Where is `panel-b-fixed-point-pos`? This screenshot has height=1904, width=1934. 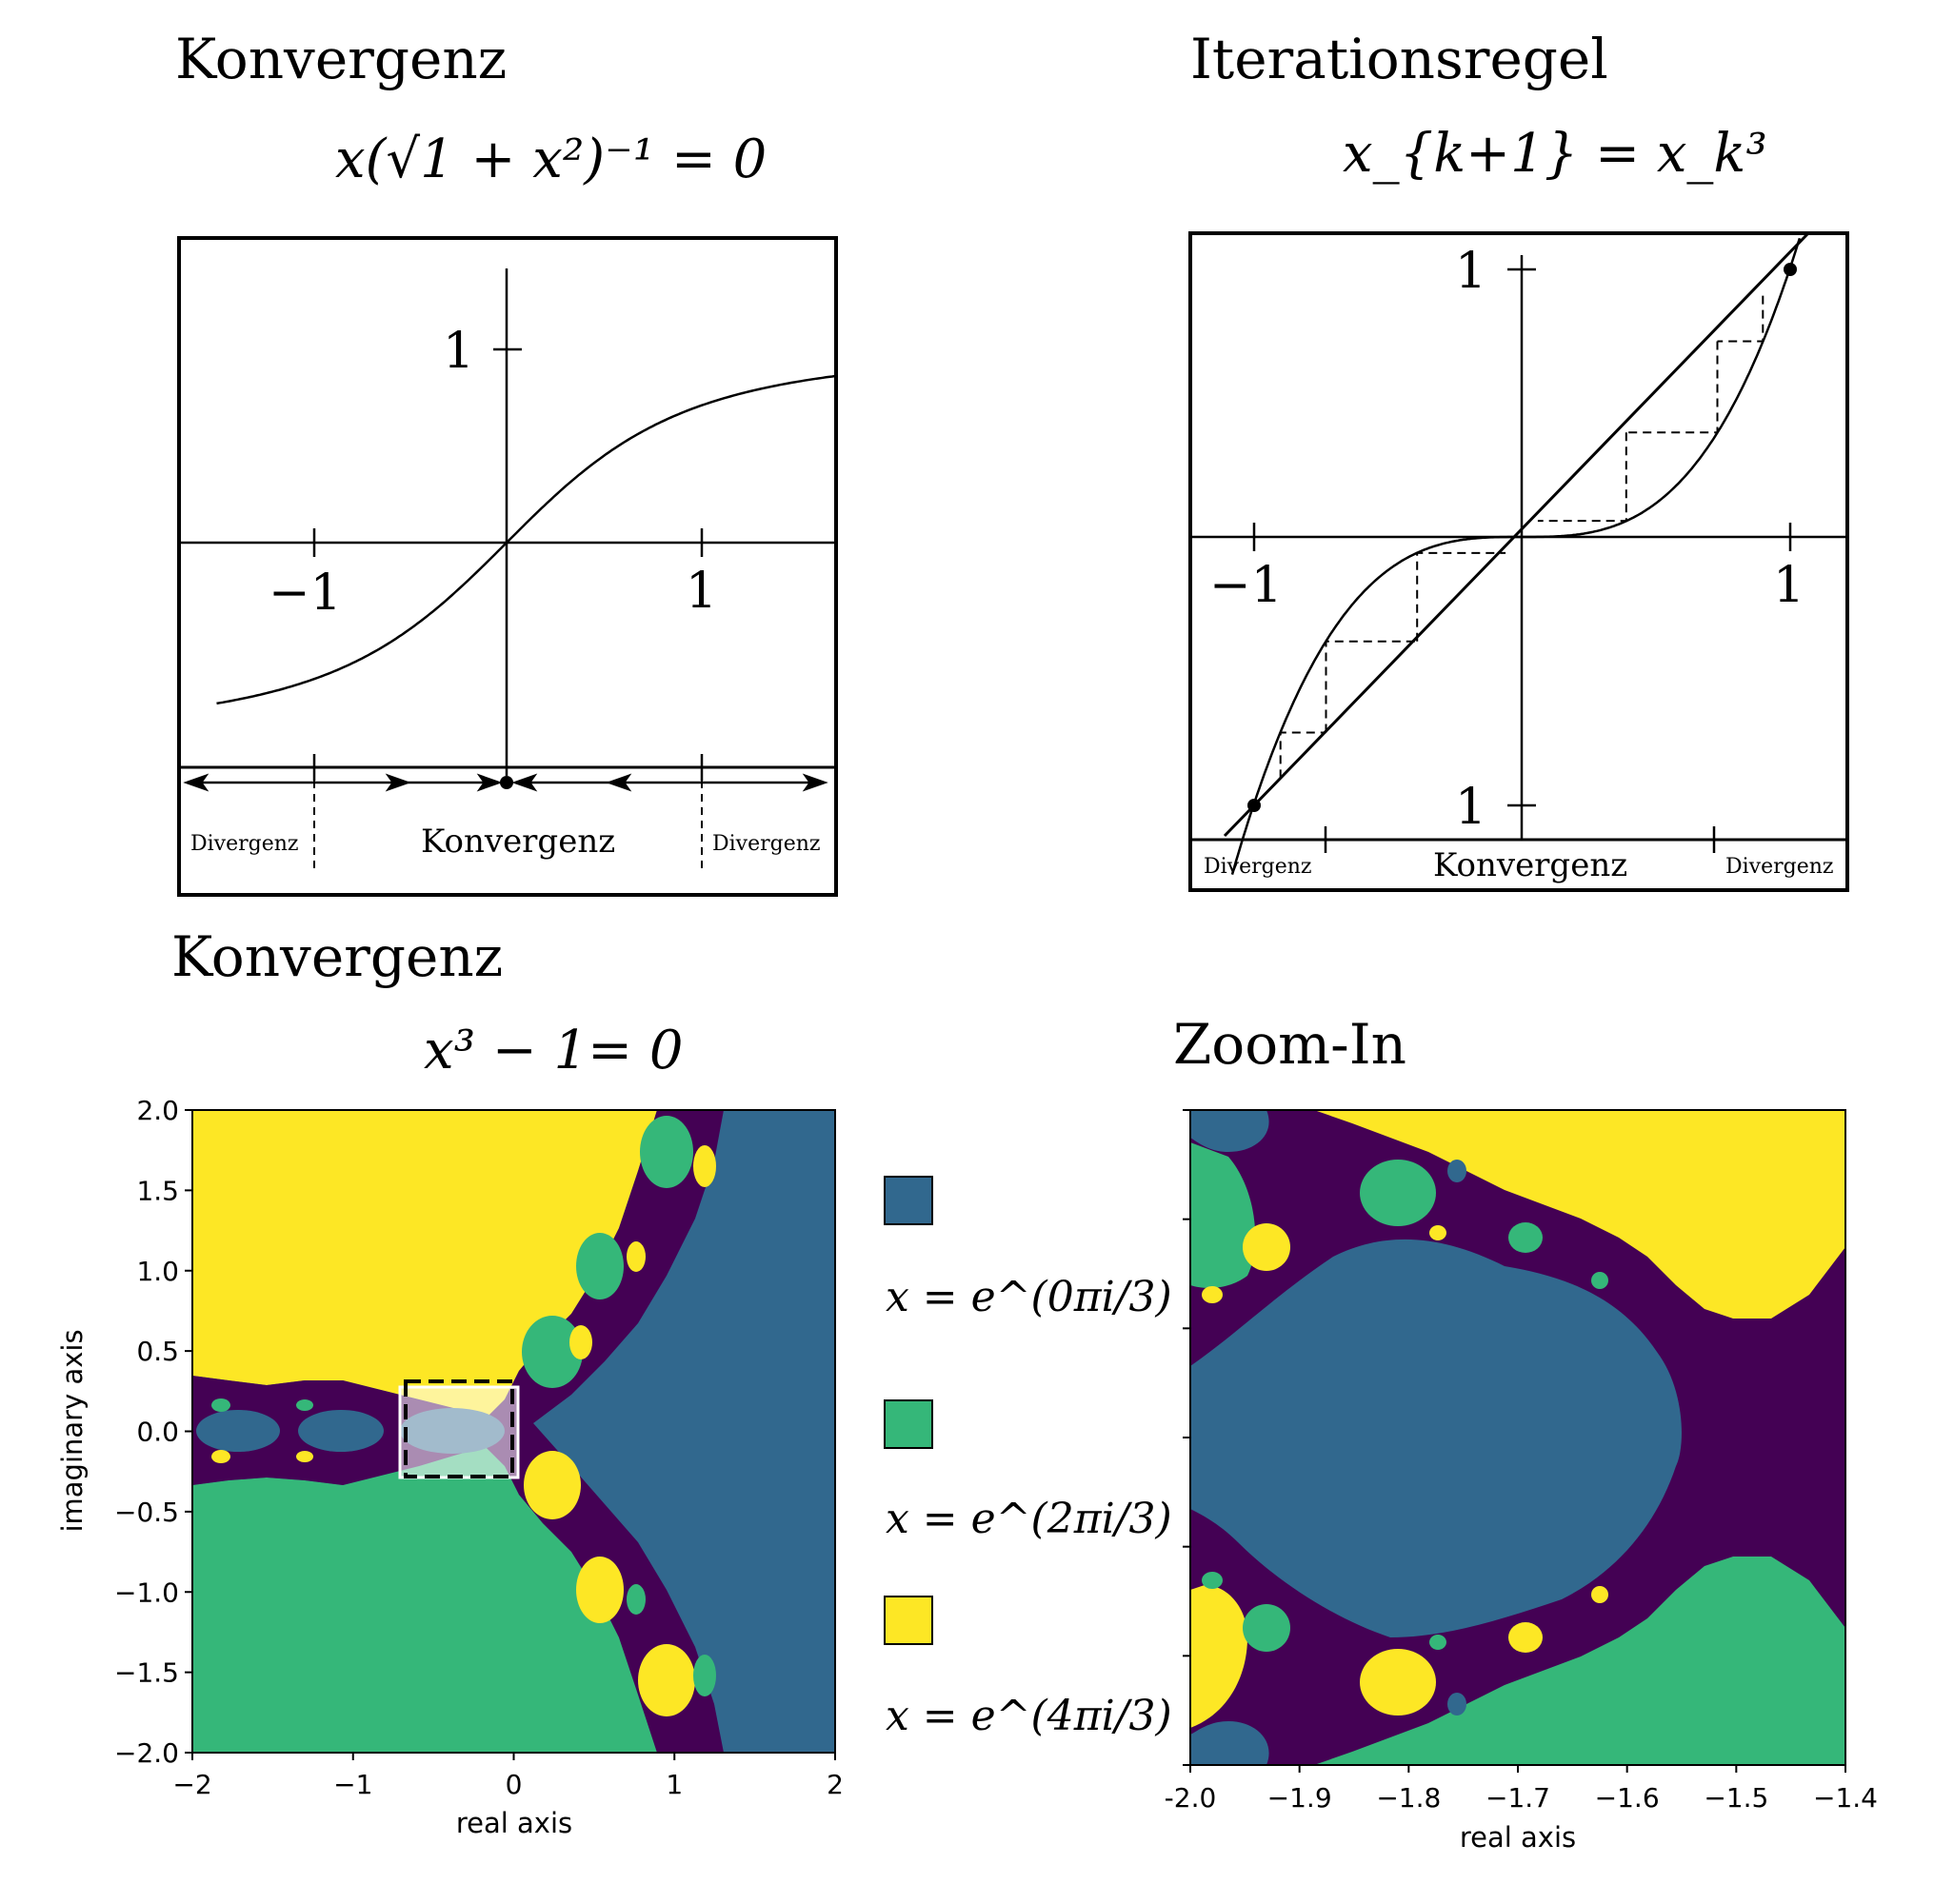 panel-b-fixed-point-pos is located at coordinates (1791, 269).